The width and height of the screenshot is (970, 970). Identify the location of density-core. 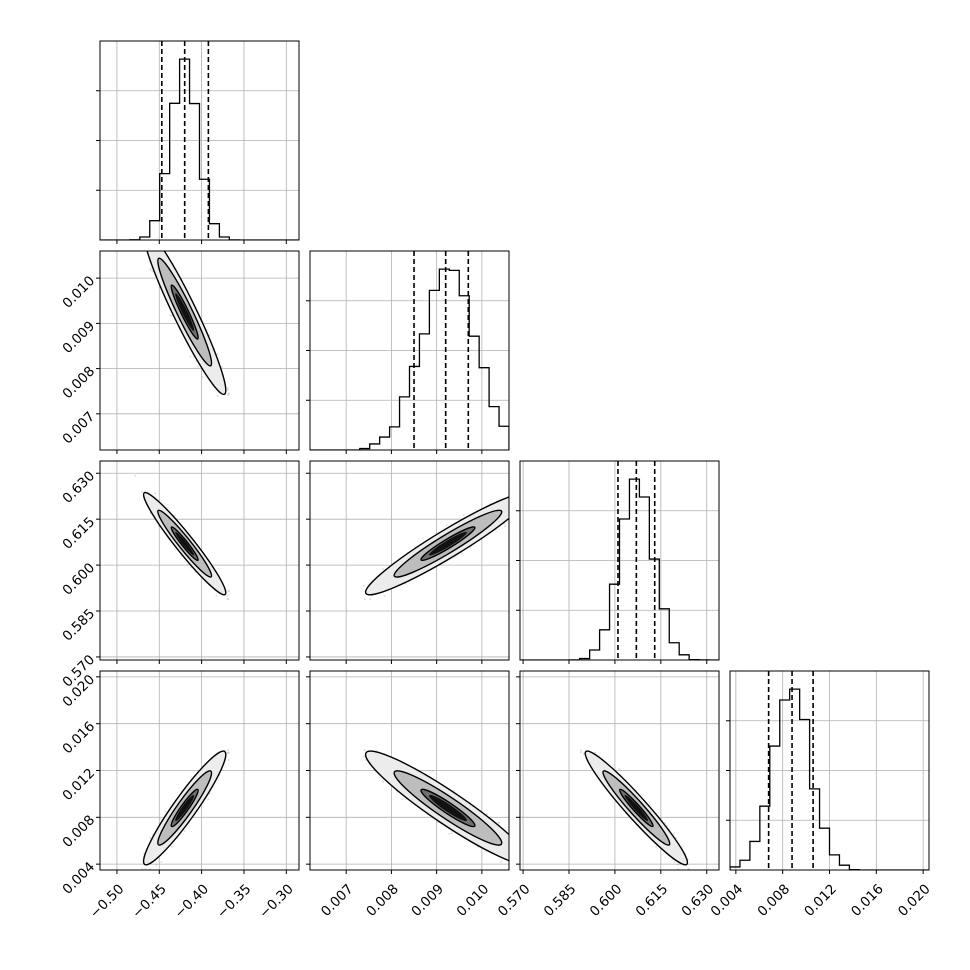
(185, 312).